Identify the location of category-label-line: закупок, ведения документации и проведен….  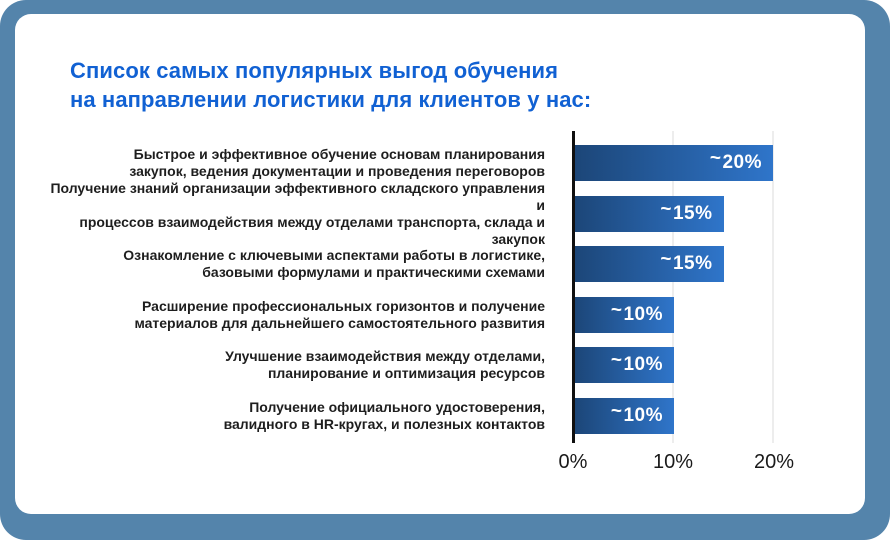
(337, 171).